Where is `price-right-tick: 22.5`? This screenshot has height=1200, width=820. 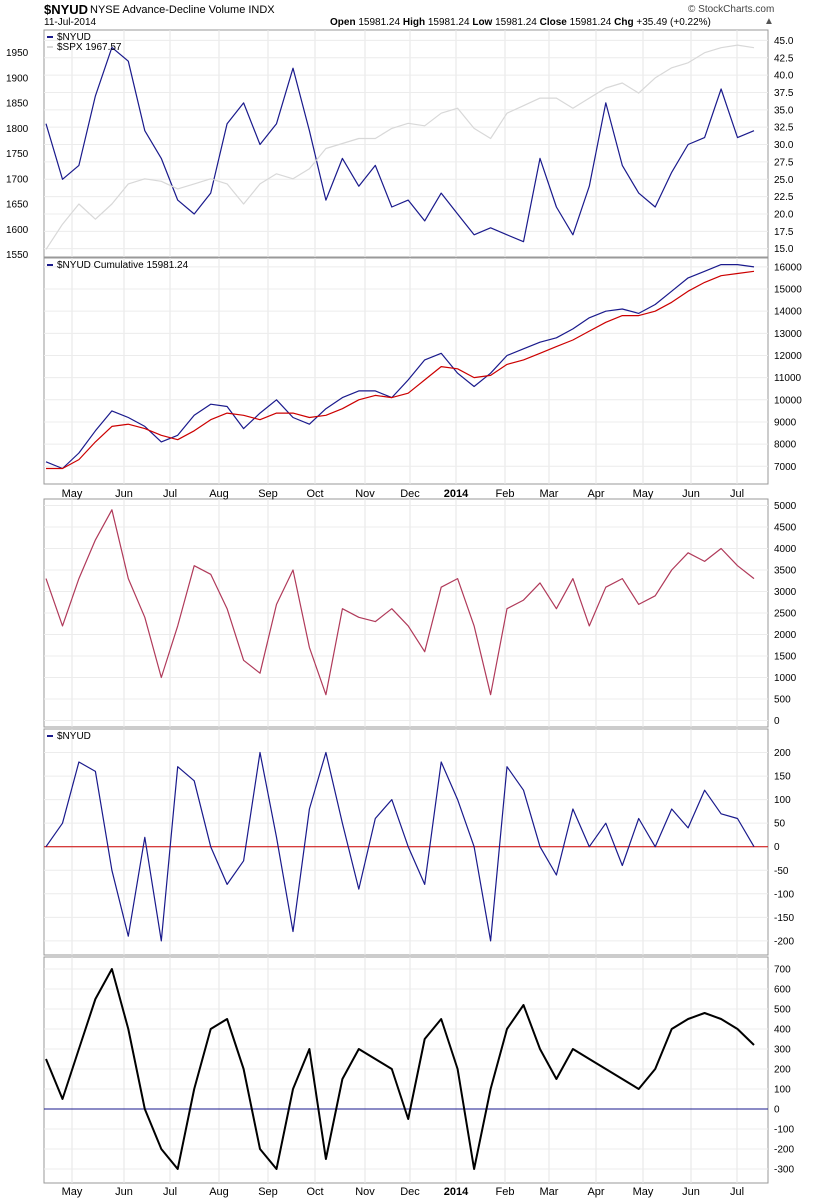
price-right-tick: 22.5 is located at coordinates (784, 197).